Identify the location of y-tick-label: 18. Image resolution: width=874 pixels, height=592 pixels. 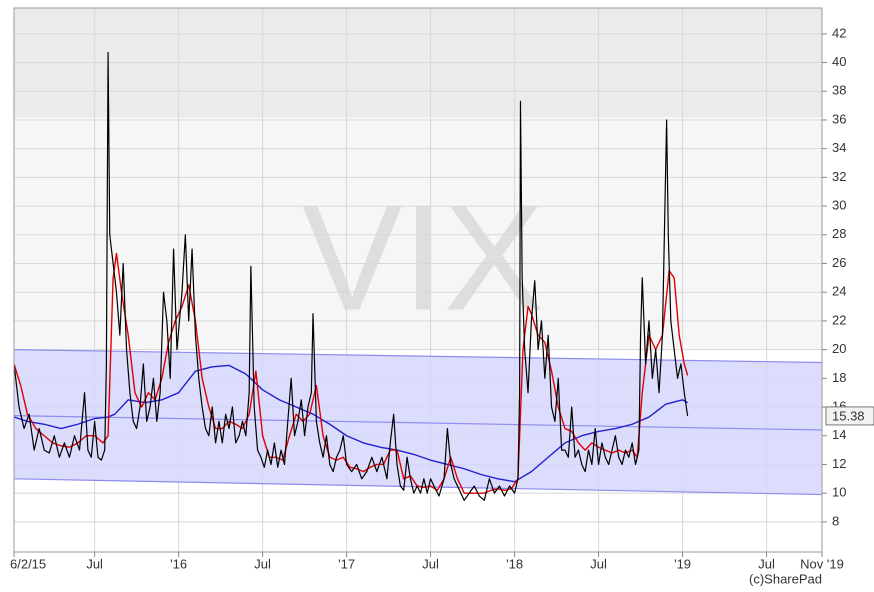
(839, 377).